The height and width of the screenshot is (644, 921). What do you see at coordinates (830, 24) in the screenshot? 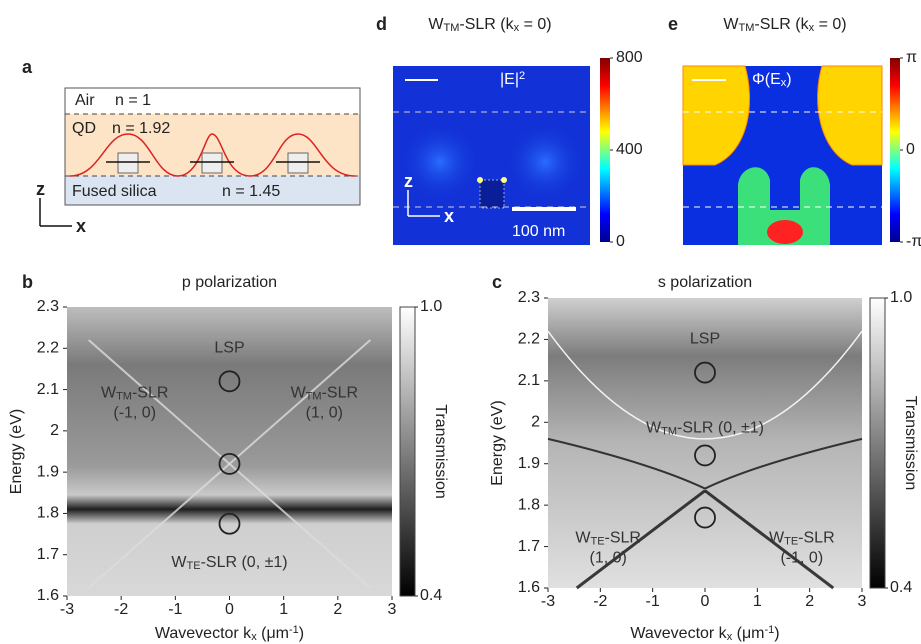
I see `text-part: = 0)` at bounding box center [830, 24].